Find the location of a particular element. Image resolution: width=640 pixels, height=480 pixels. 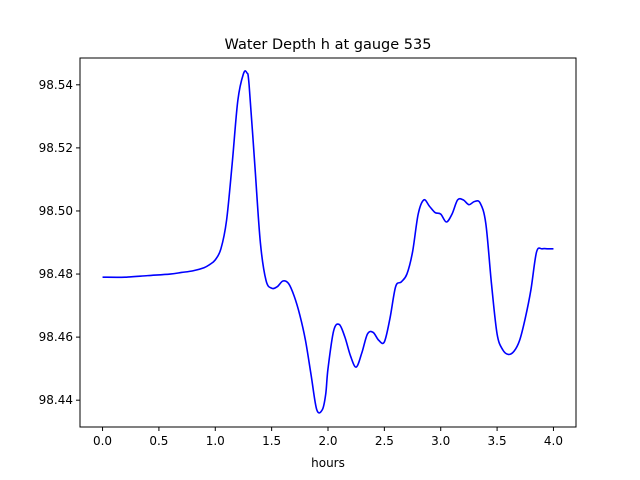

y-tick-label: 98.50 is located at coordinates (56, 211).